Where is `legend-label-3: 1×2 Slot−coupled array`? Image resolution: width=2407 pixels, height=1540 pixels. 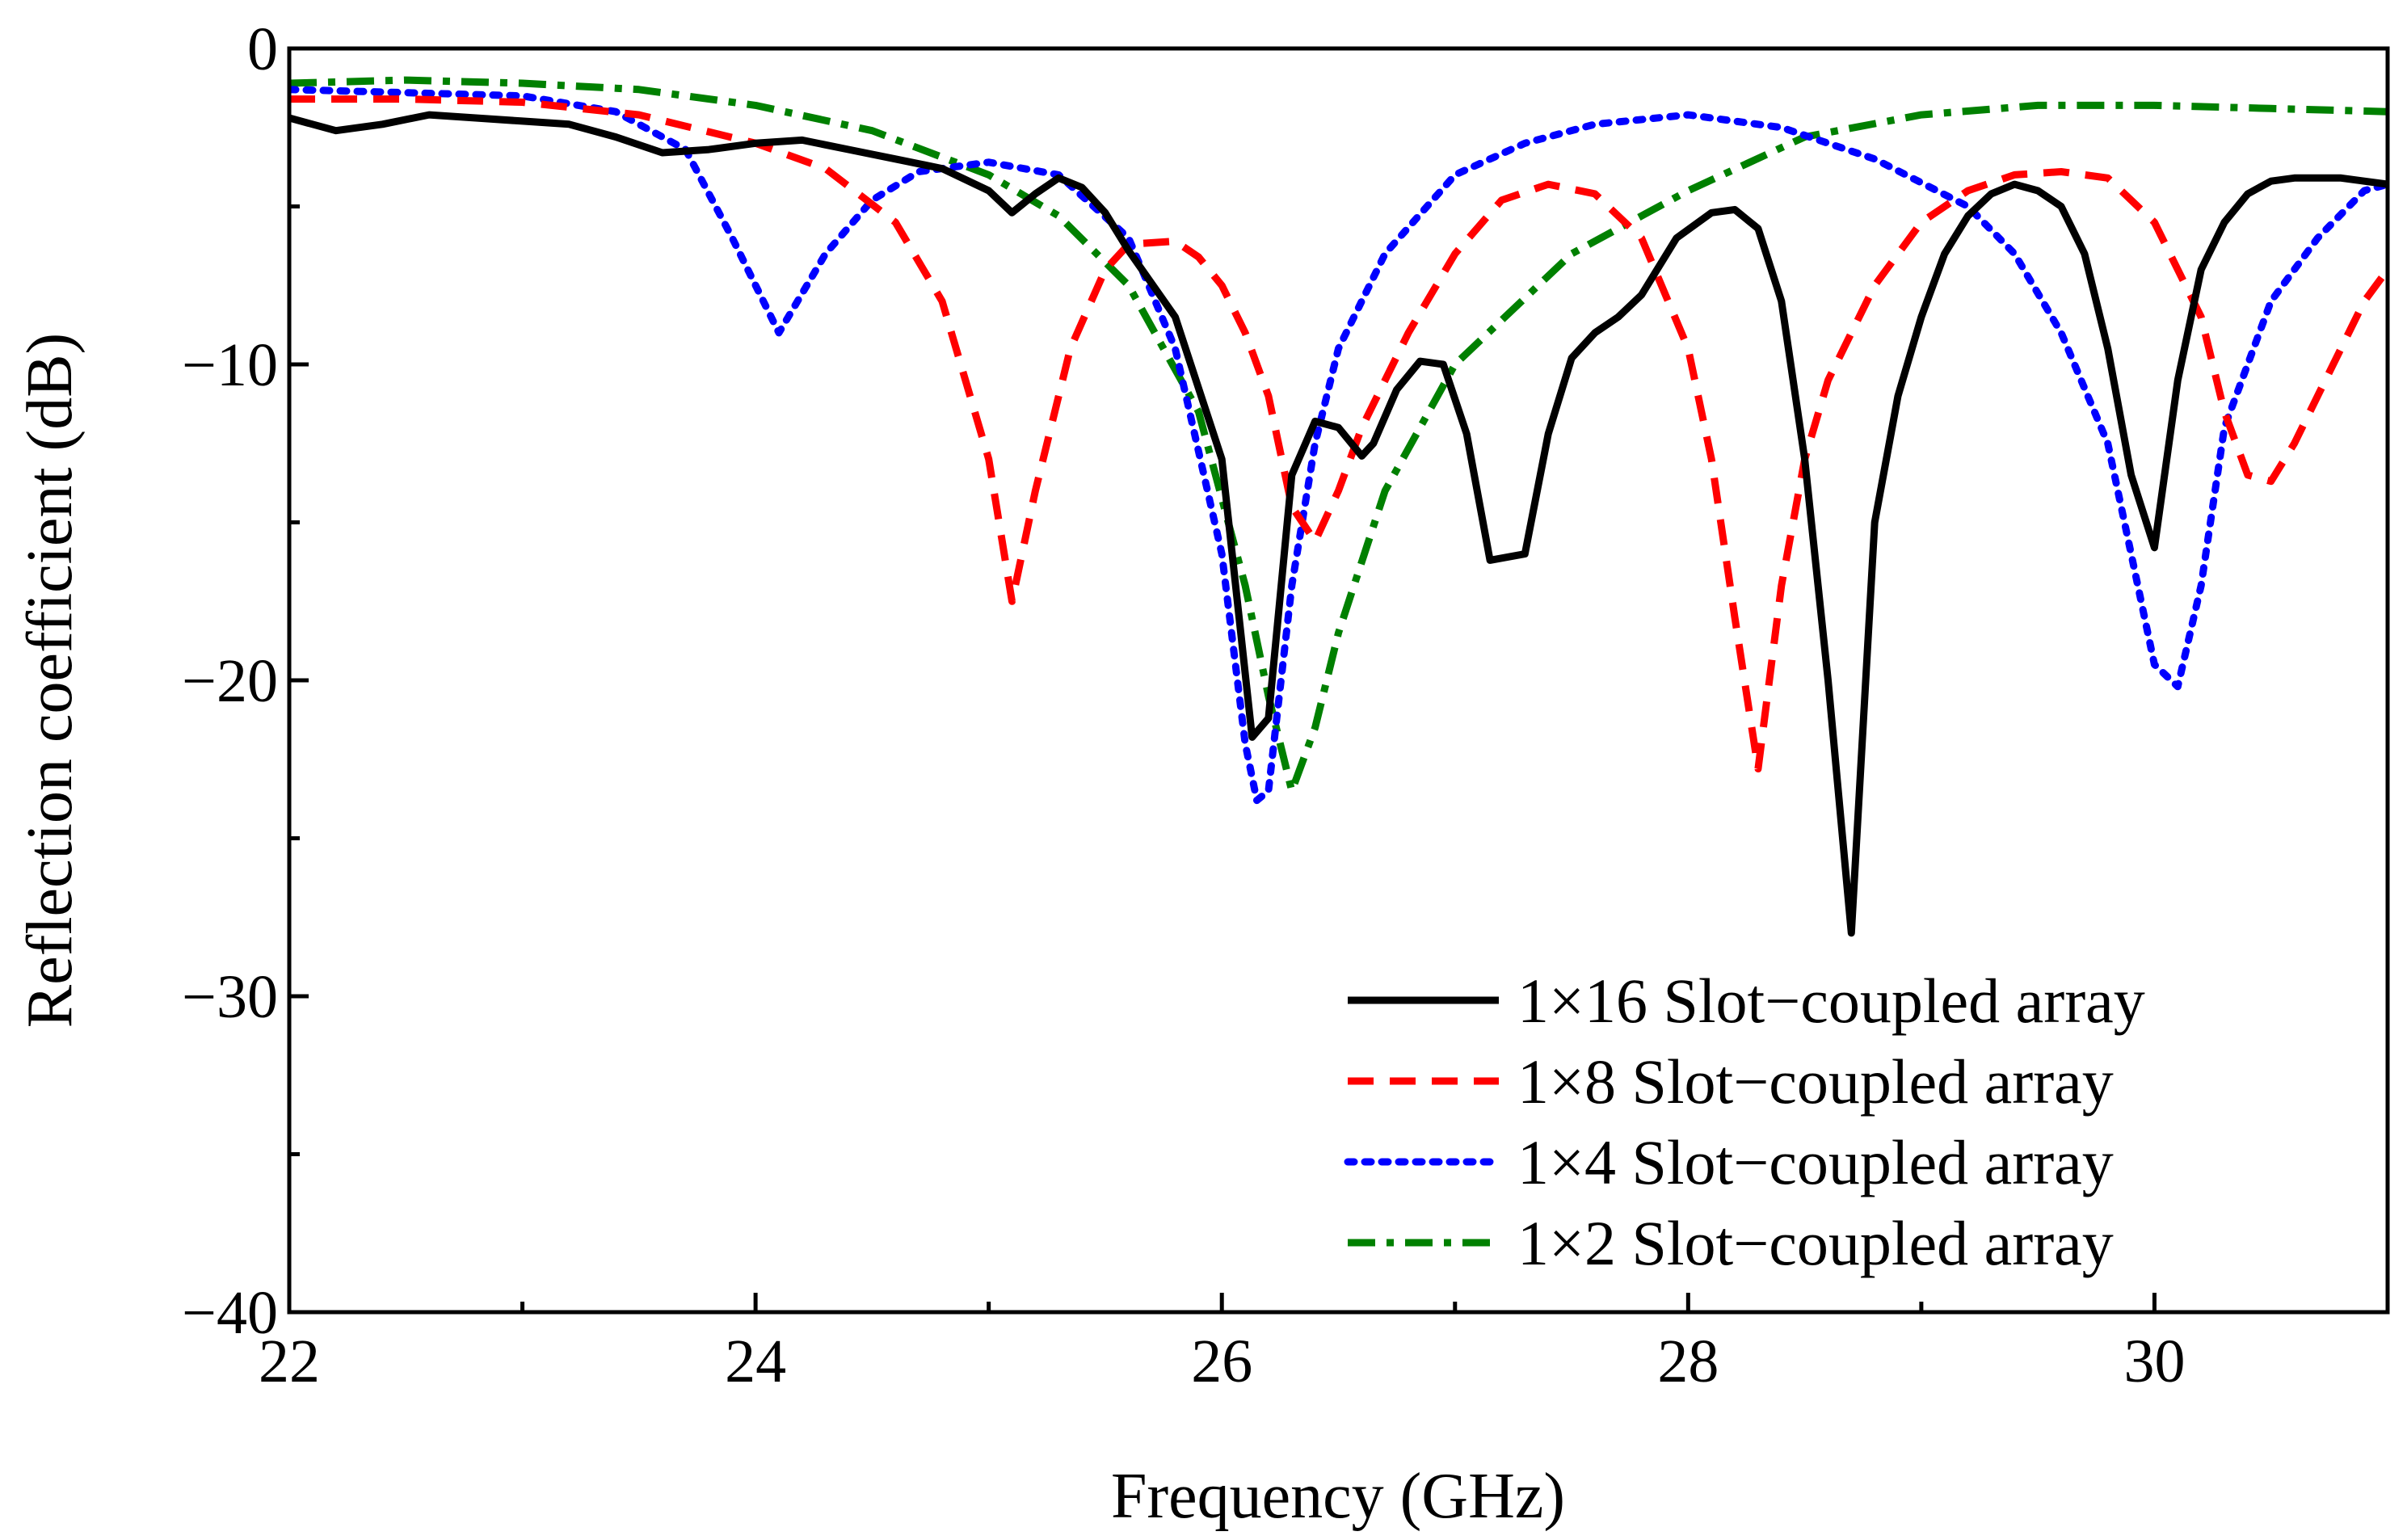 legend-label-3: 1×2 Slot−coupled array is located at coordinates (1815, 1243).